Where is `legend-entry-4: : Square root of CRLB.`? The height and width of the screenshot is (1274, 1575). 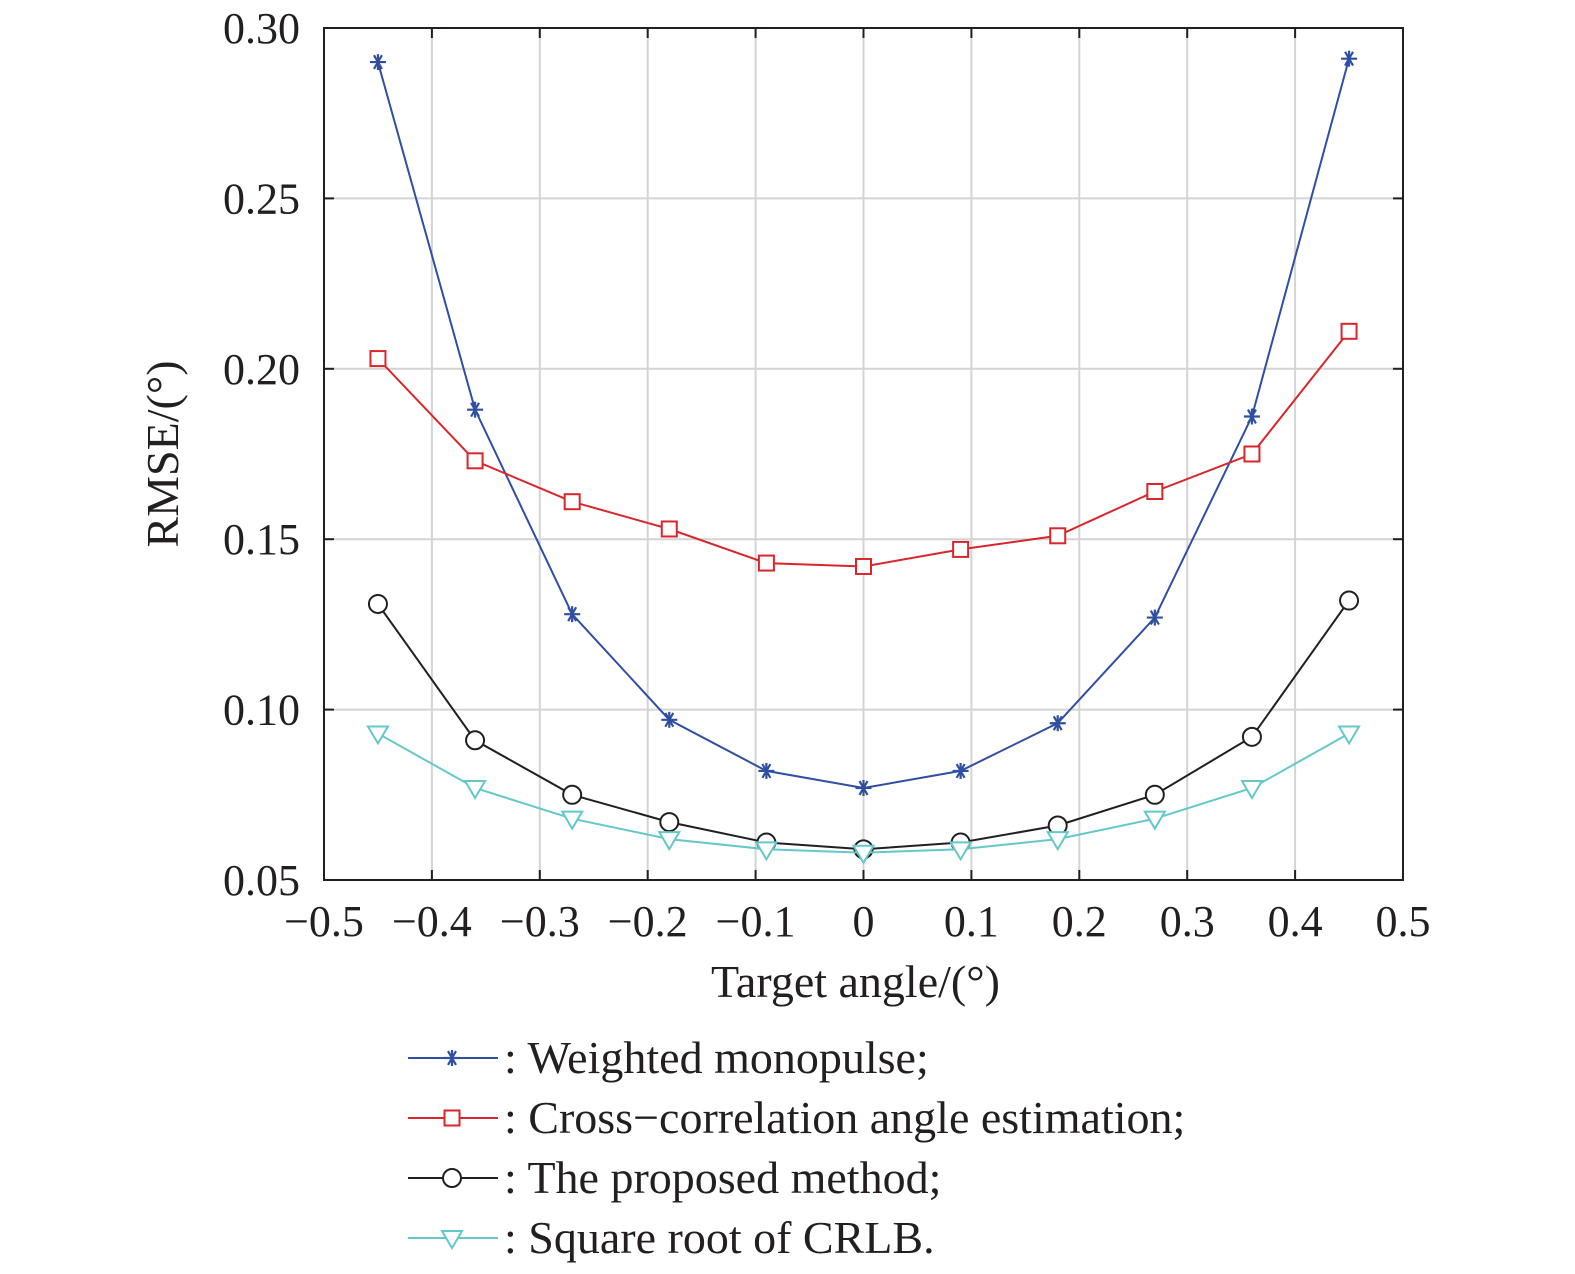 legend-entry-4: : Square root of CRLB. is located at coordinates (671, 1237).